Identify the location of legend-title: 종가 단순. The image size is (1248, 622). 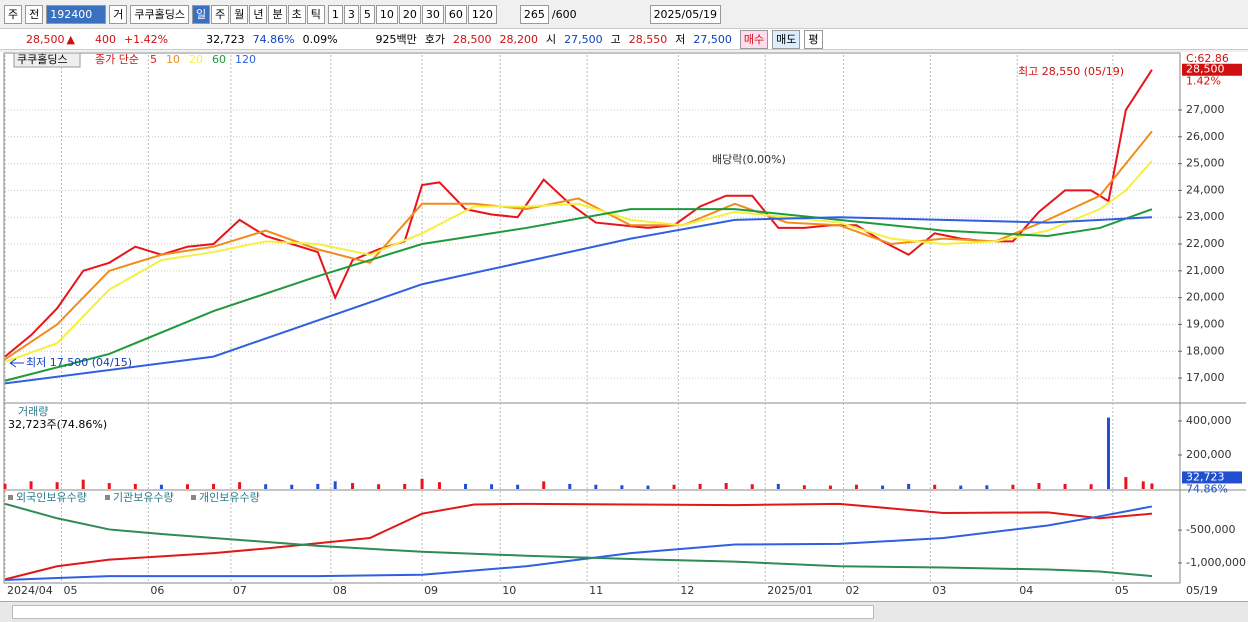
(117, 59).